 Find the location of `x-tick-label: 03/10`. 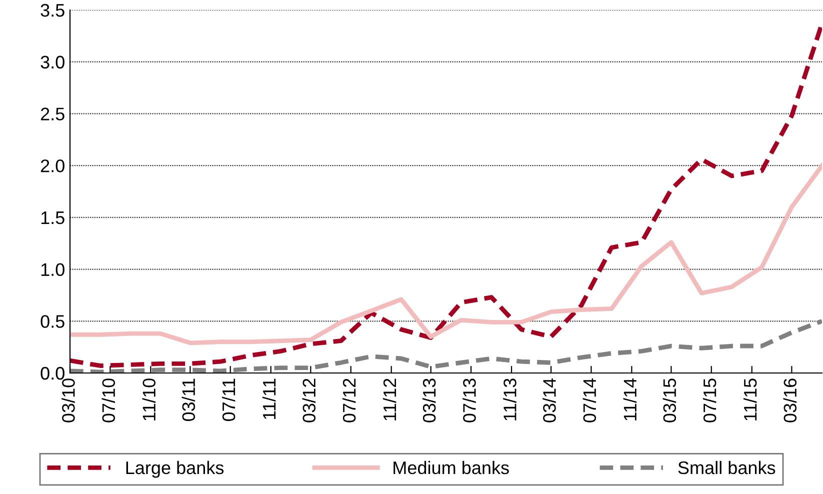

x-tick-label: 03/10 is located at coordinates (68, 400).